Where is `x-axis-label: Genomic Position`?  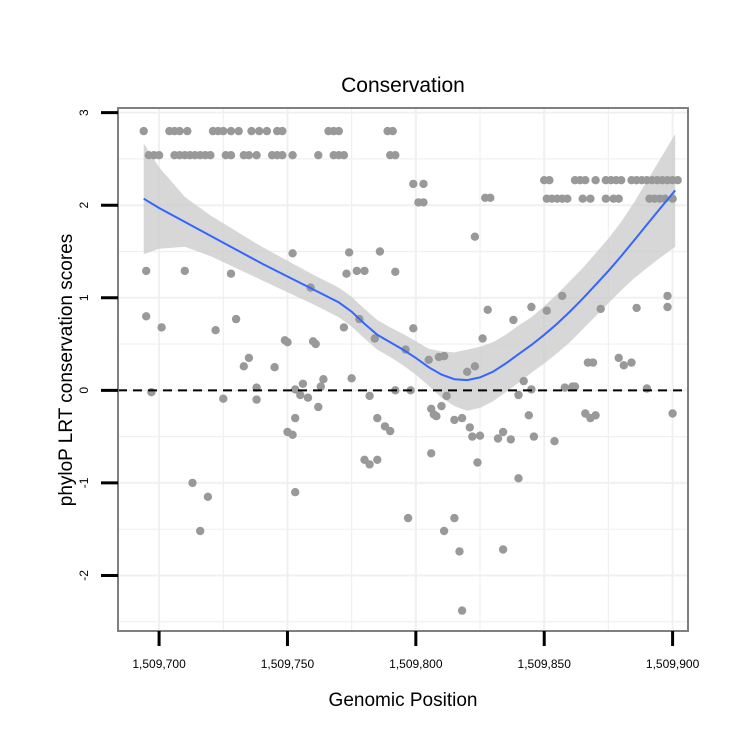 x-axis-label: Genomic Position is located at coordinates (403, 700).